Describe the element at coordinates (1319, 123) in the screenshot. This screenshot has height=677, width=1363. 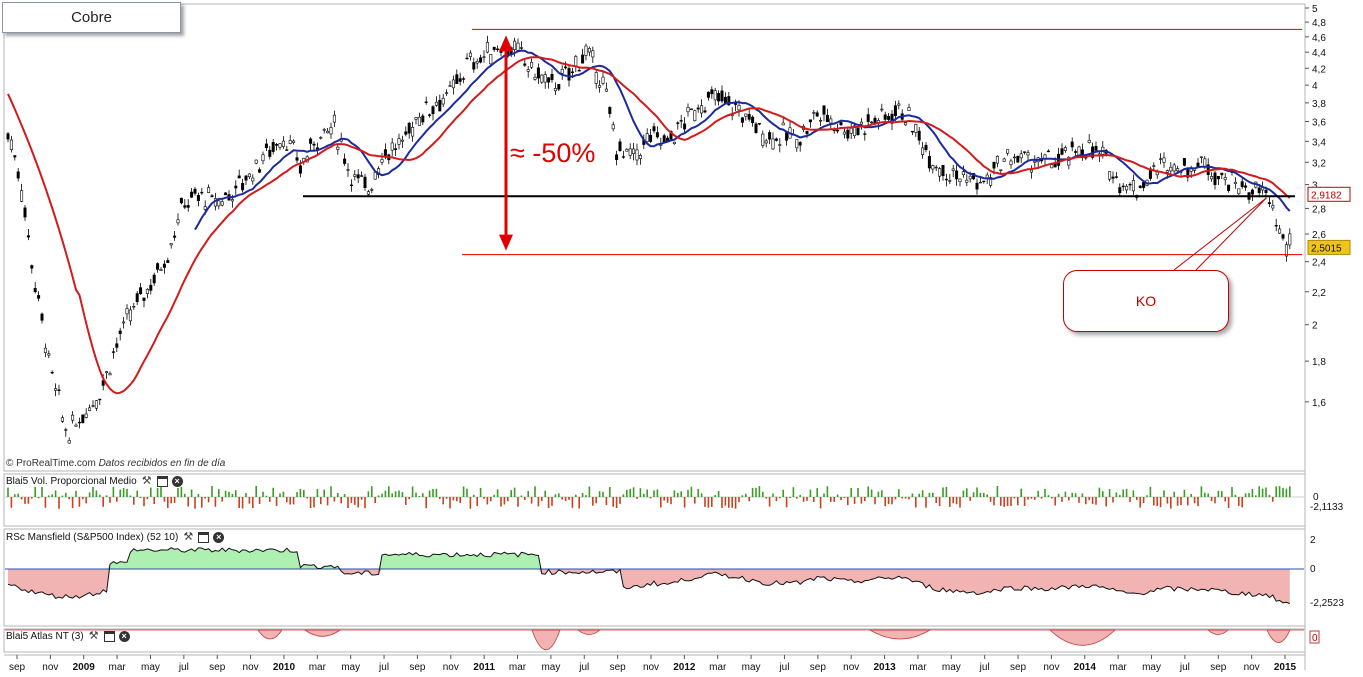
I see `price-axis-label: 3,6` at that location.